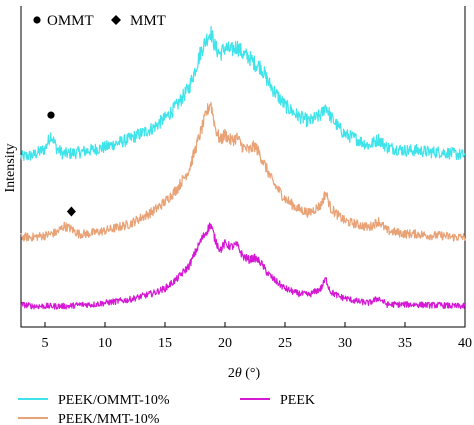  I want to click on x-axis-title-suffix: (°), so click(251, 373).